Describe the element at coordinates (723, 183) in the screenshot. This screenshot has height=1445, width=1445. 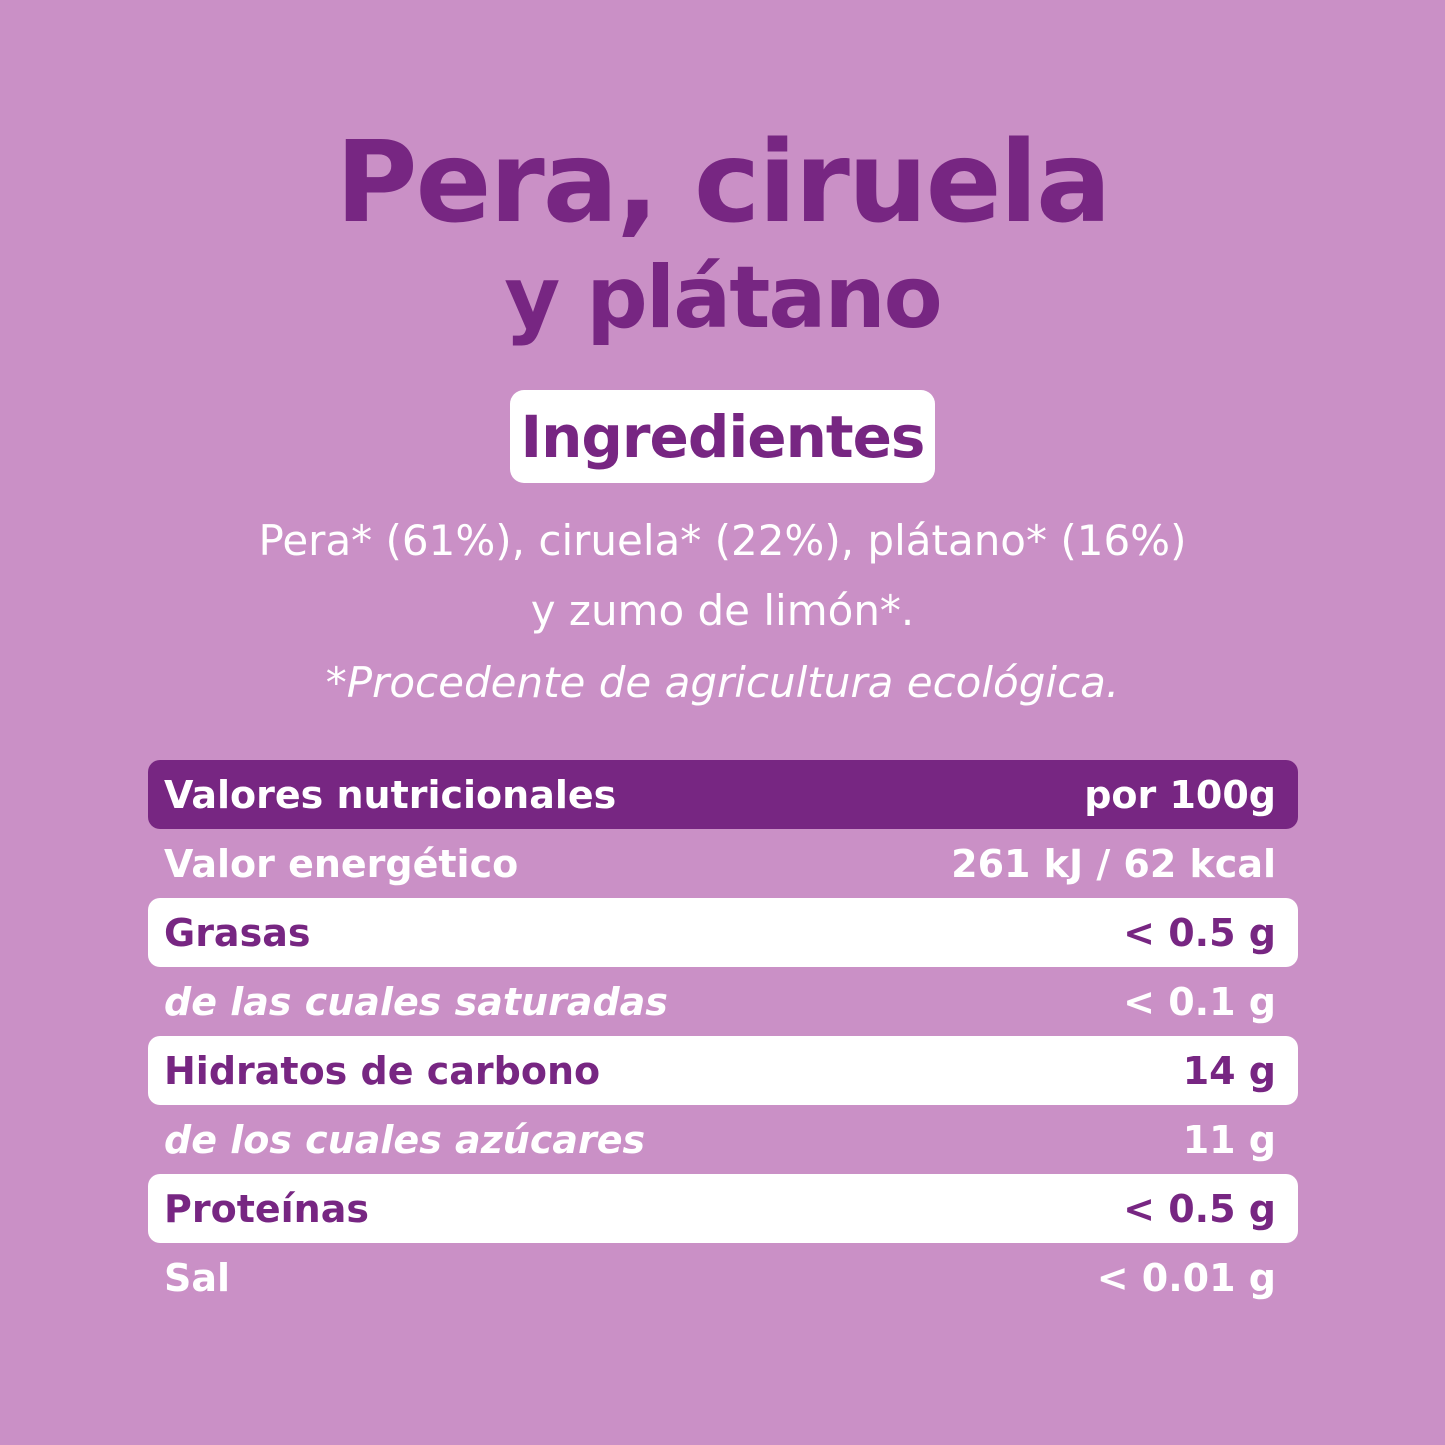
I see `product-title-line1: Pera, ciruela` at that location.